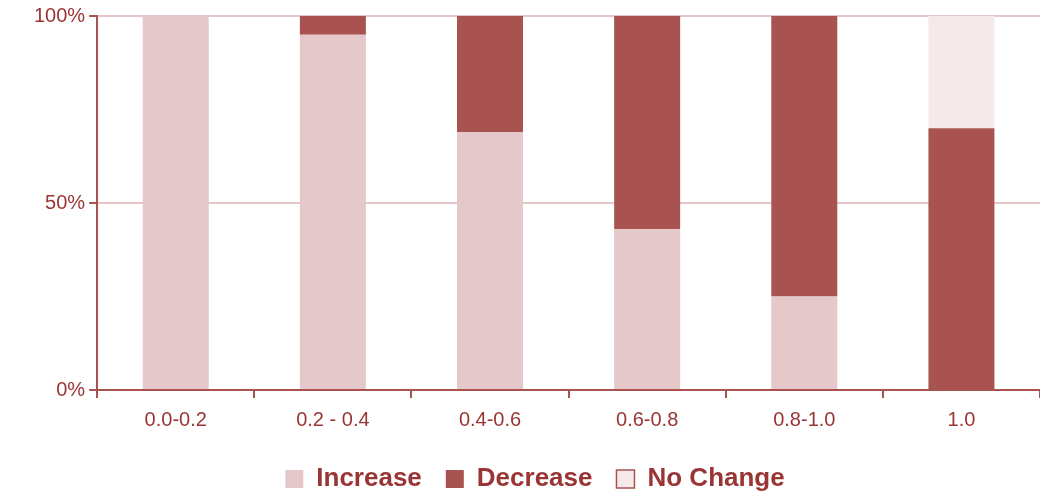 The width and height of the screenshot is (1040, 502). I want to click on x-tick-label: 0.2 - 0.4, so click(333, 418).